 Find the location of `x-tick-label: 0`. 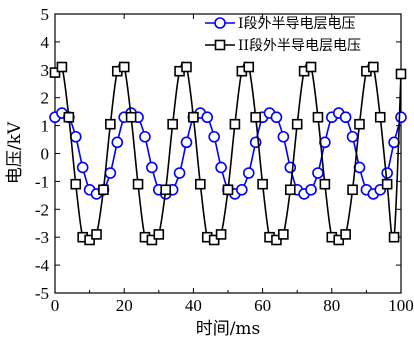

x-tick-label: 0 is located at coordinates (55, 305).